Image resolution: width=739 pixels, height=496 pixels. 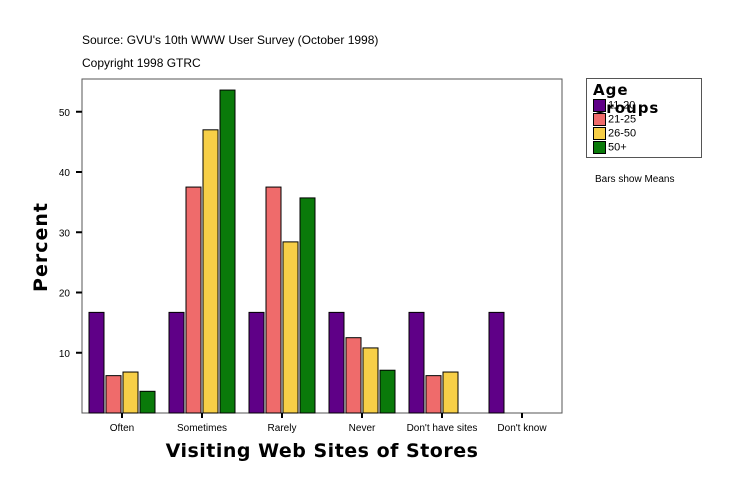 What do you see at coordinates (65, 233) in the screenshot?
I see `y-tick-label: 30` at bounding box center [65, 233].